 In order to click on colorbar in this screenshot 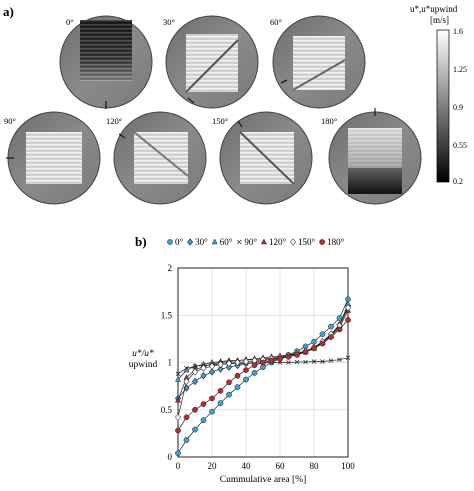, I will do `click(443, 106)`.